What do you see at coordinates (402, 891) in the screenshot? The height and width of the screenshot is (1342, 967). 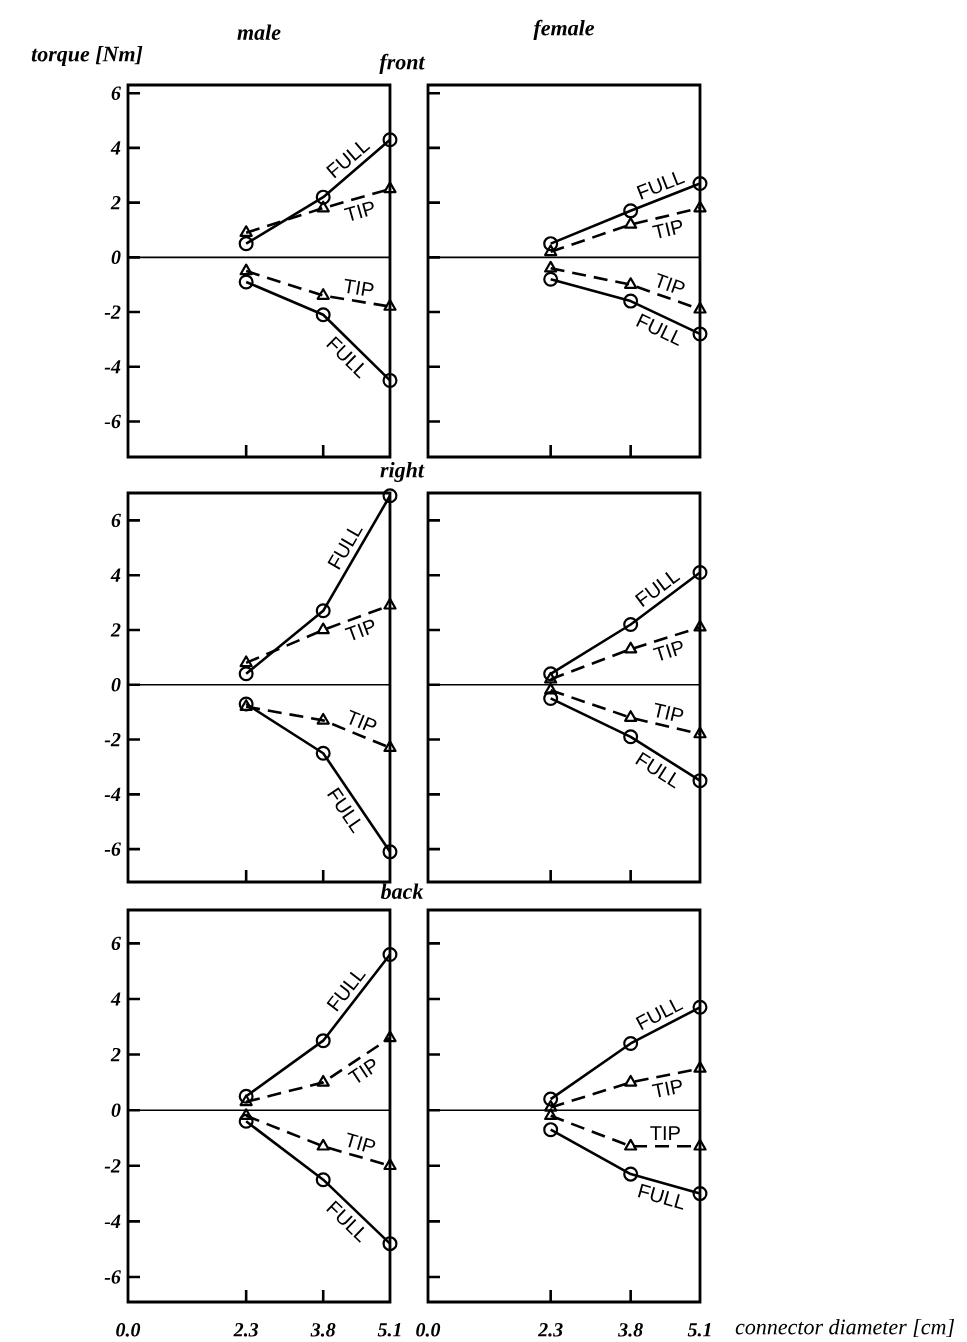 I see `text: back` at bounding box center [402, 891].